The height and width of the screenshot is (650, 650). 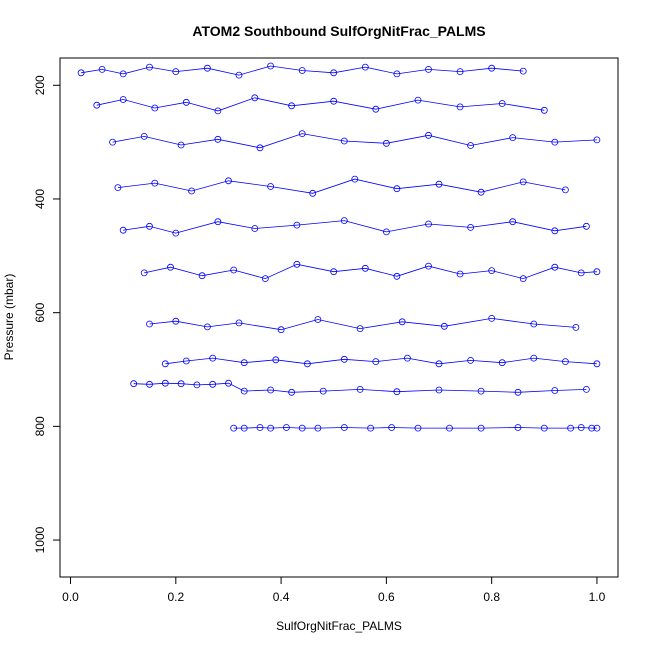 I want to click on y-axis-label: Pressure (mbar), so click(x=9, y=317).